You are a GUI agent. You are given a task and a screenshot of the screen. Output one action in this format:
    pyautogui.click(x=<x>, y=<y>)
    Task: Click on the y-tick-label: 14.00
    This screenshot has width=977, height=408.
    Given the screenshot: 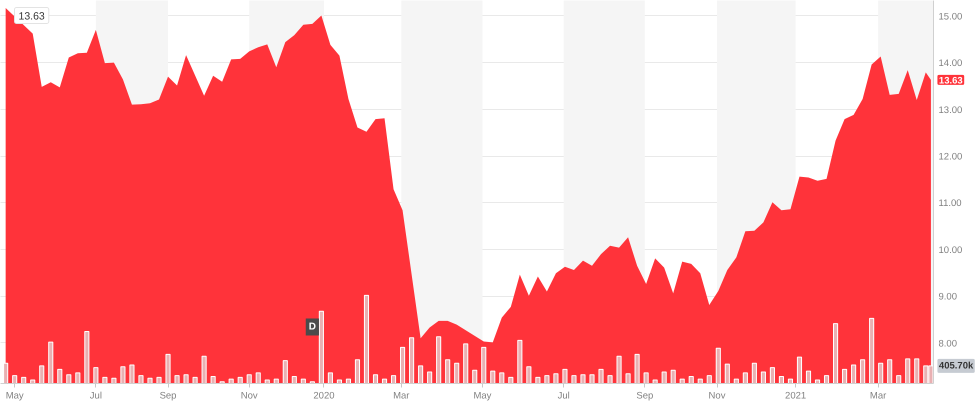 What is the action you would take?
    pyautogui.click(x=950, y=64)
    